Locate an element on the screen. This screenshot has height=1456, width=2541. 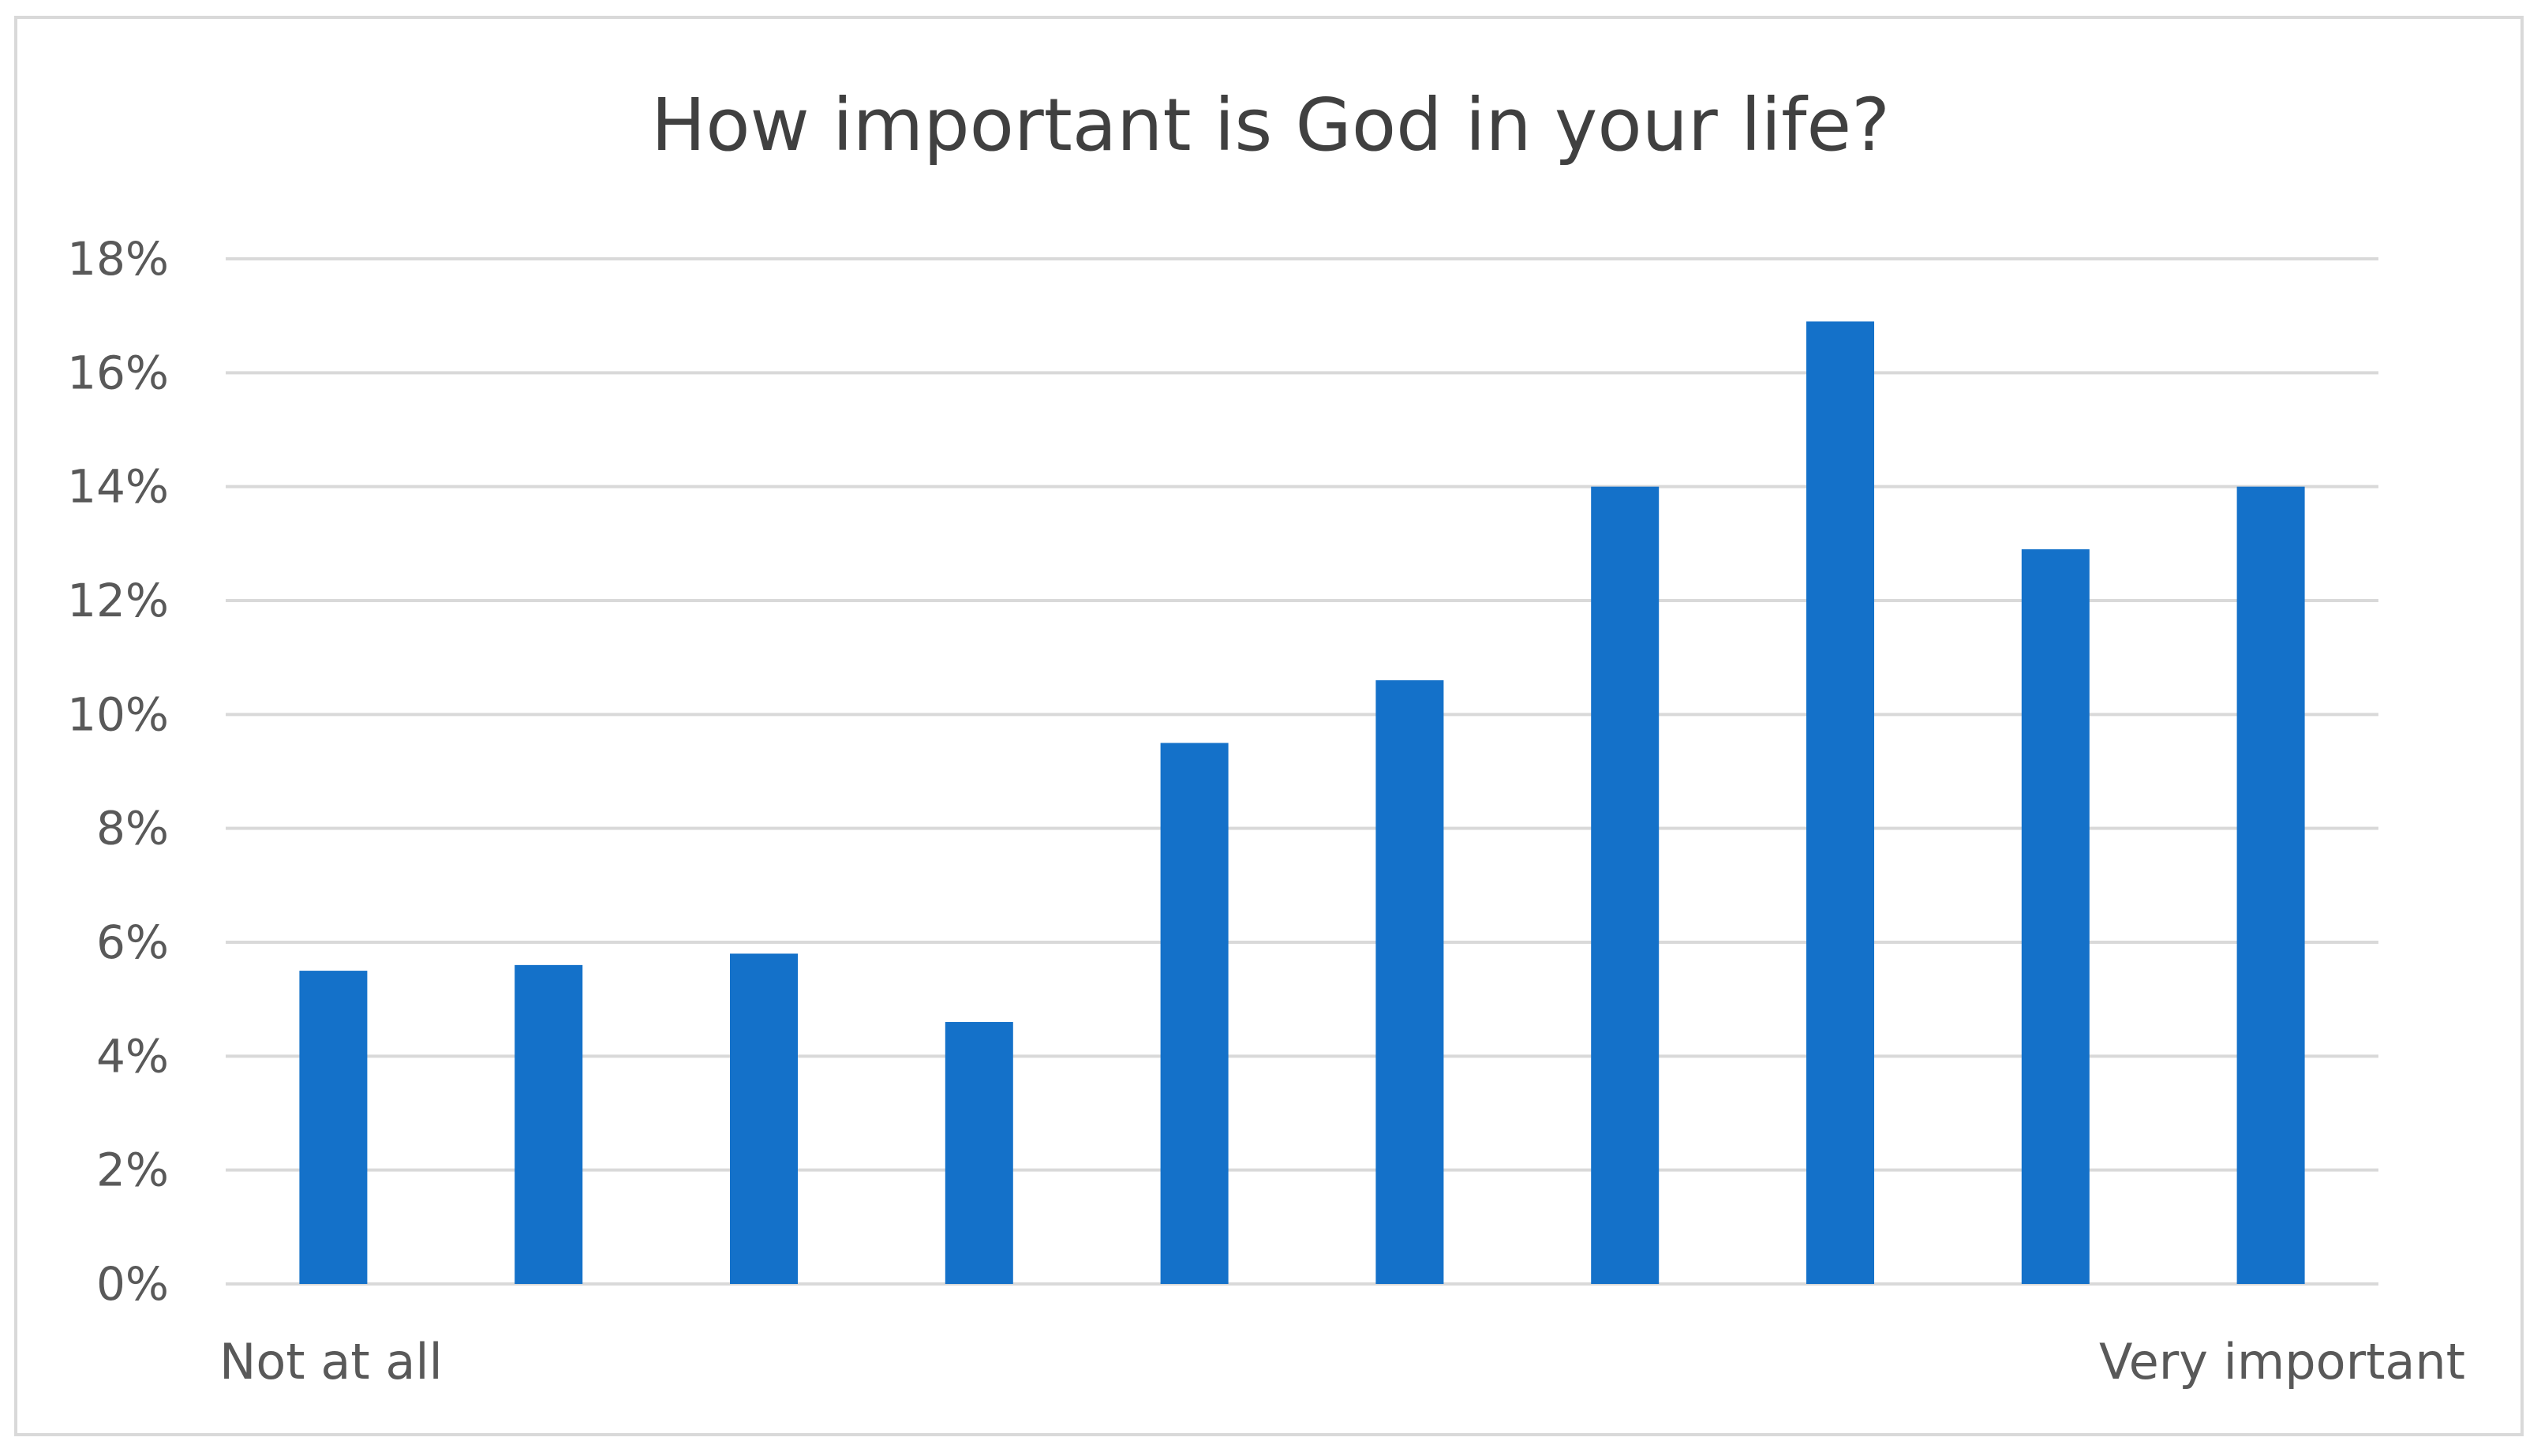
y-tick-label-8: 8% is located at coordinates (132, 828).